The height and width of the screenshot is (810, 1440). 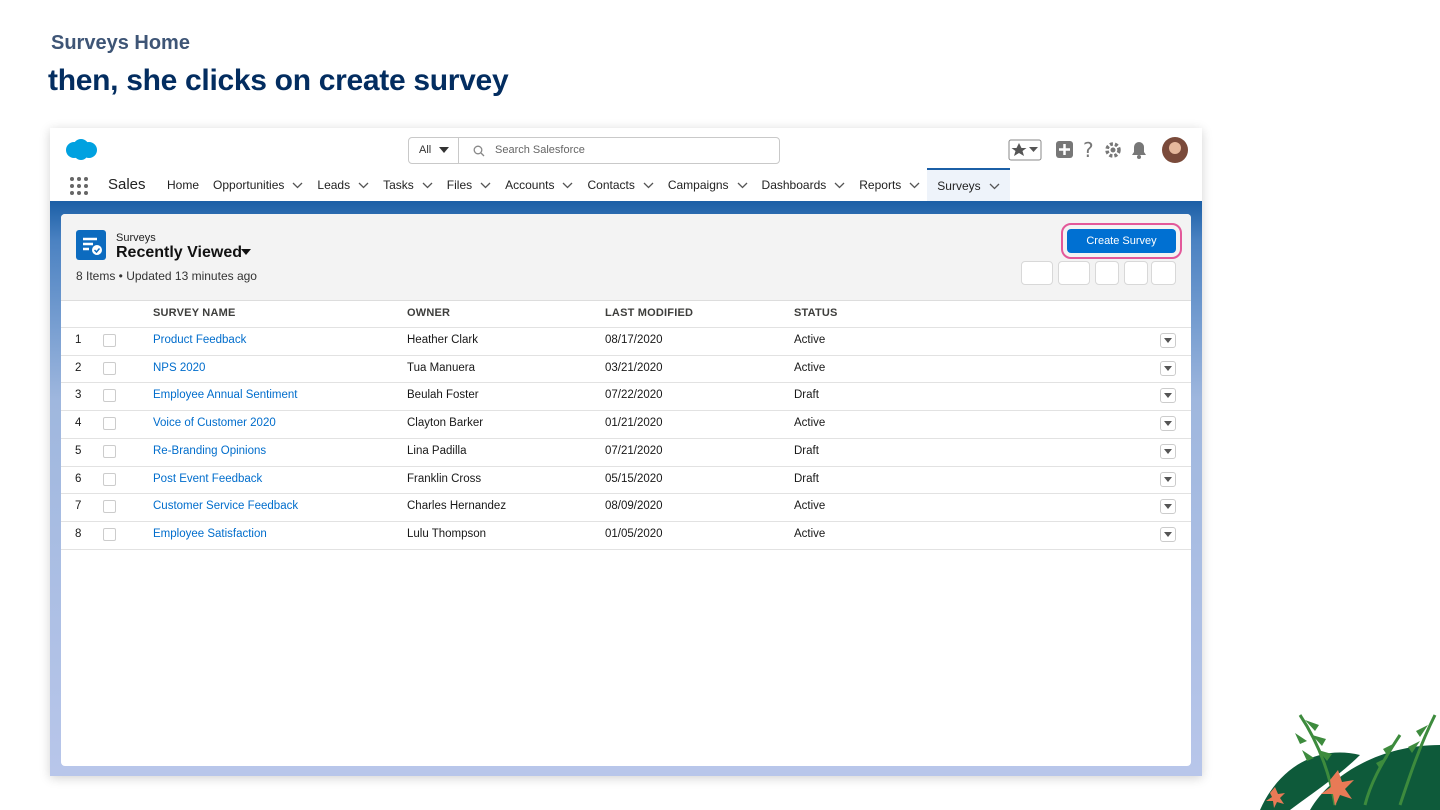 What do you see at coordinates (194, 313) in the screenshot?
I see `column-header: SURVEY NAME` at bounding box center [194, 313].